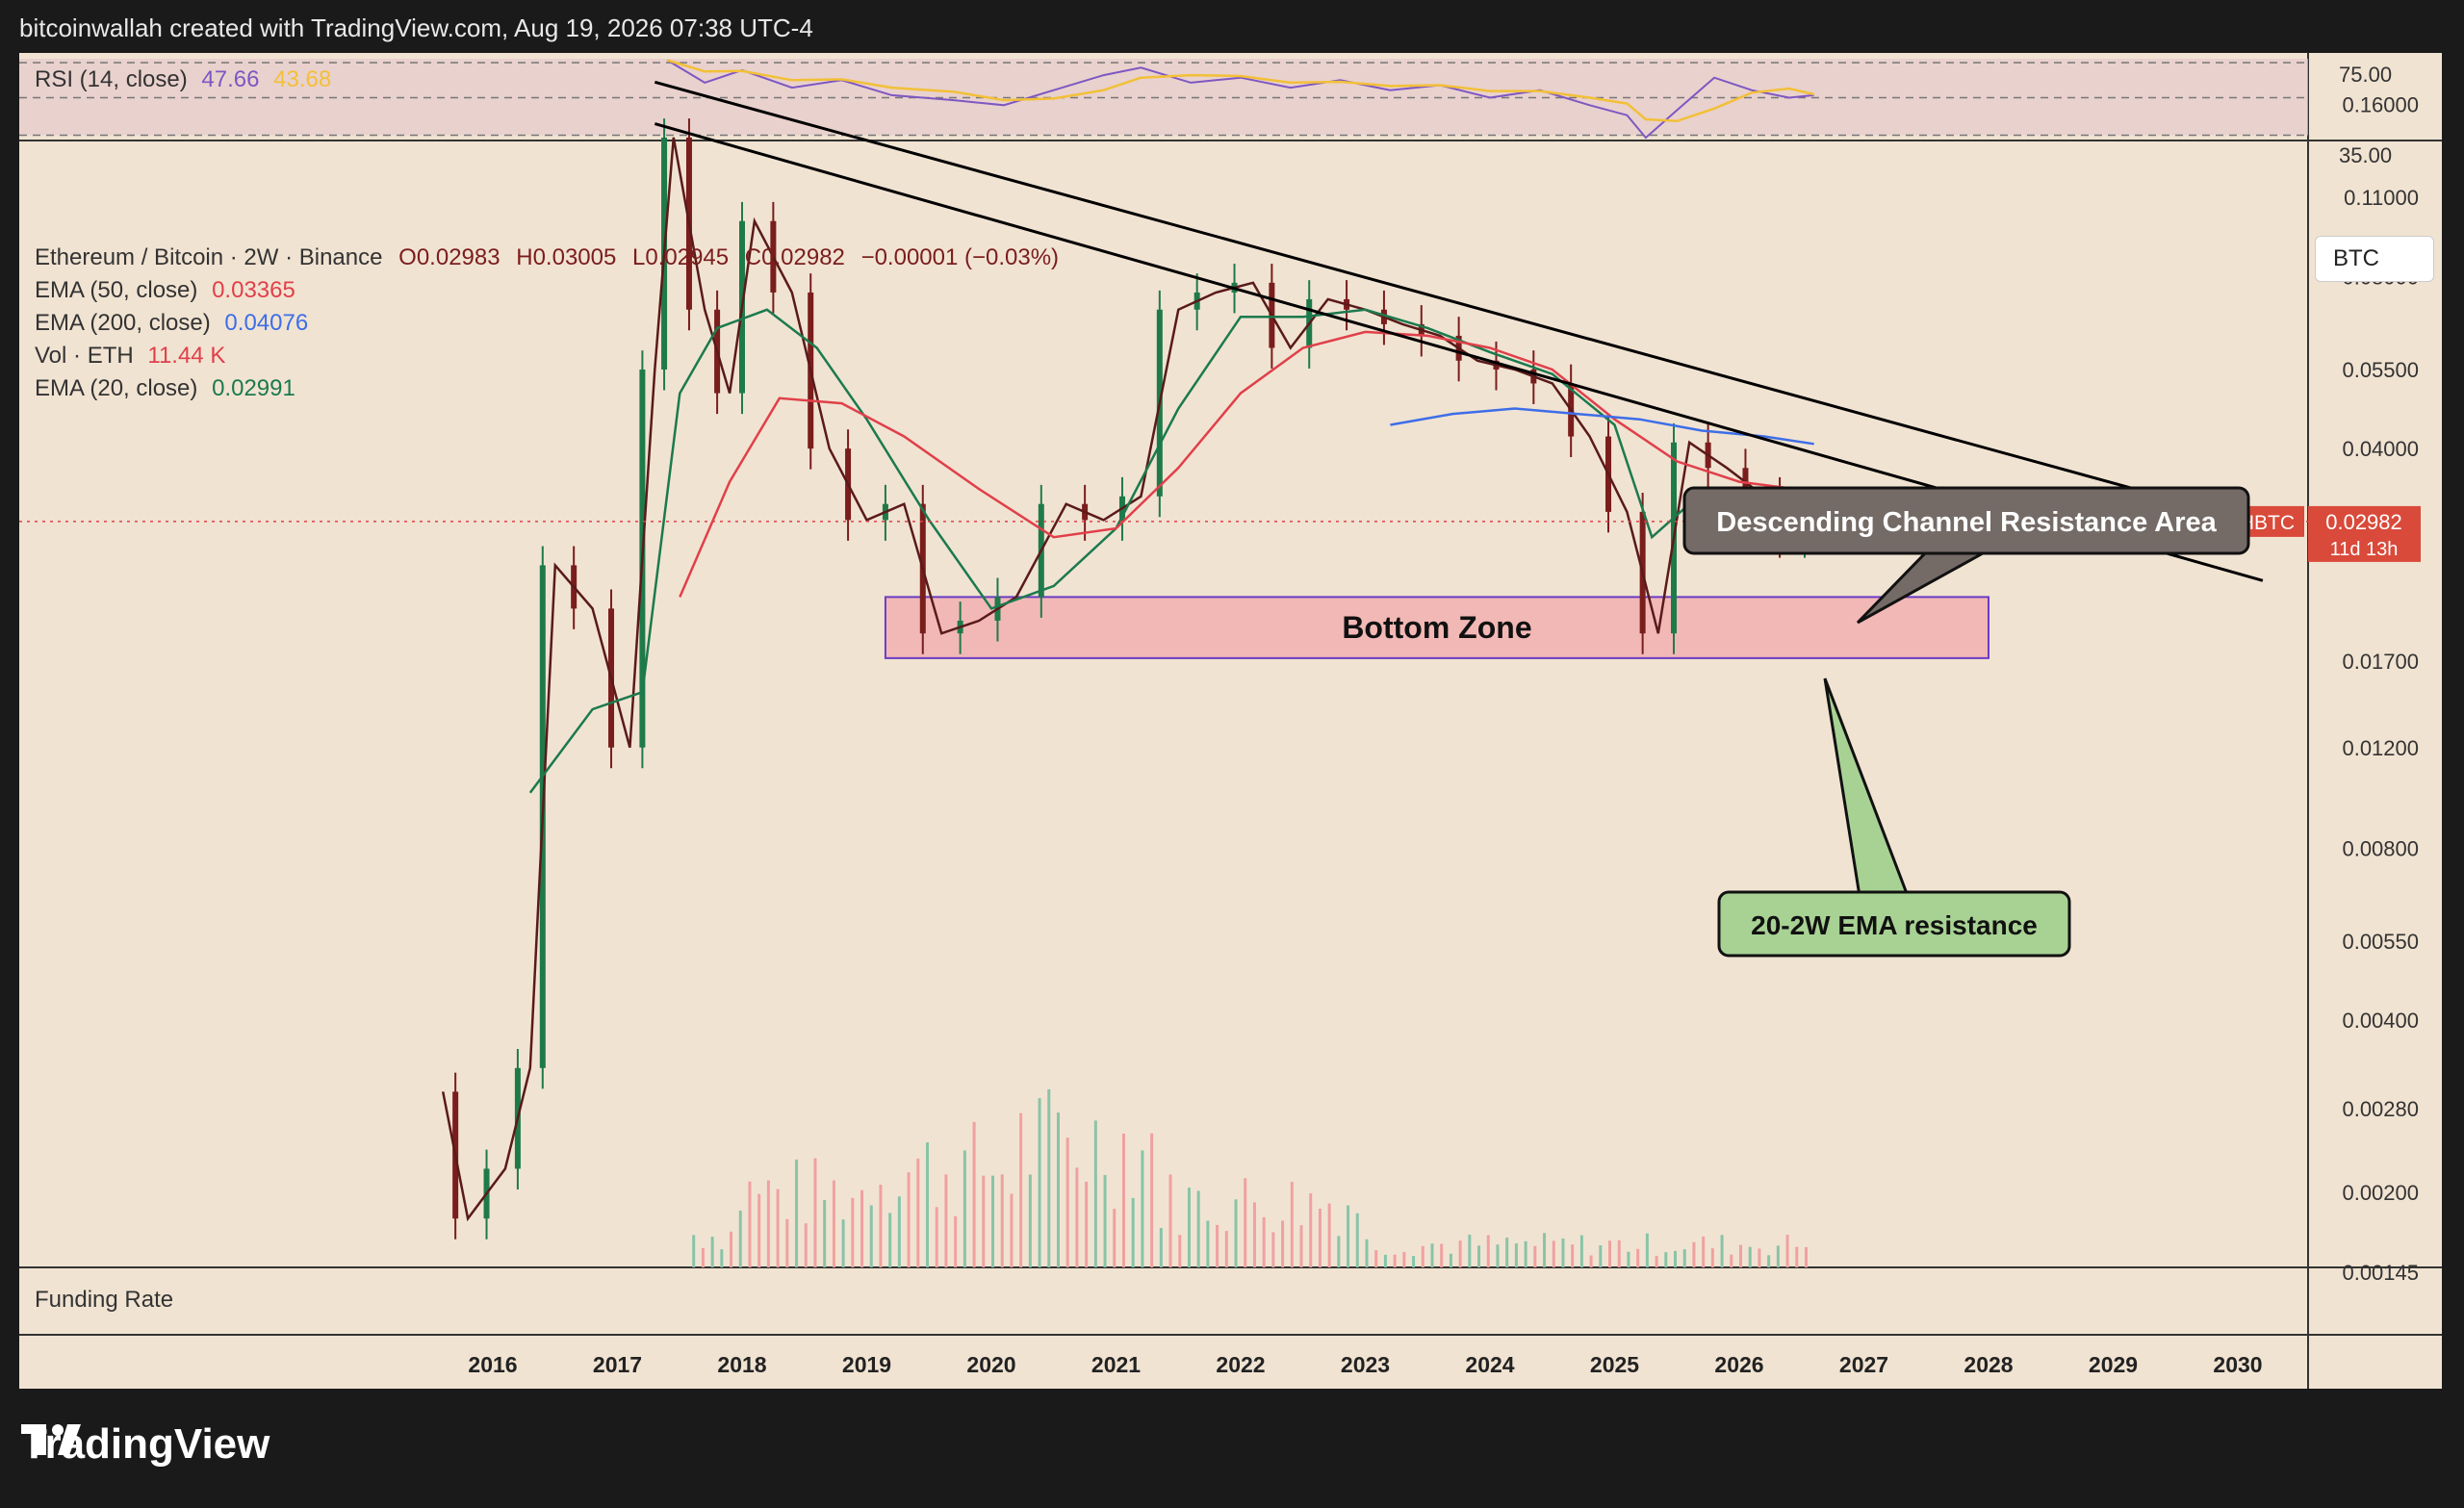 This screenshot has width=2464, height=1508. I want to click on tradingview-logo-icon, so click(51, 1439).